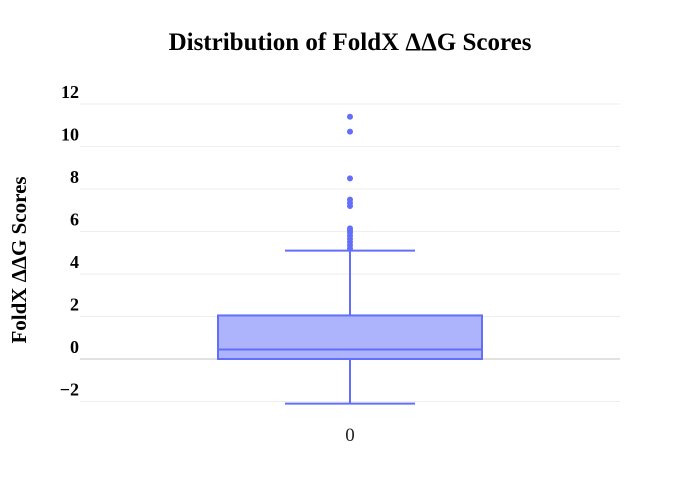 The width and height of the screenshot is (700, 500). I want to click on y-tick-label: −2, so click(69, 390).